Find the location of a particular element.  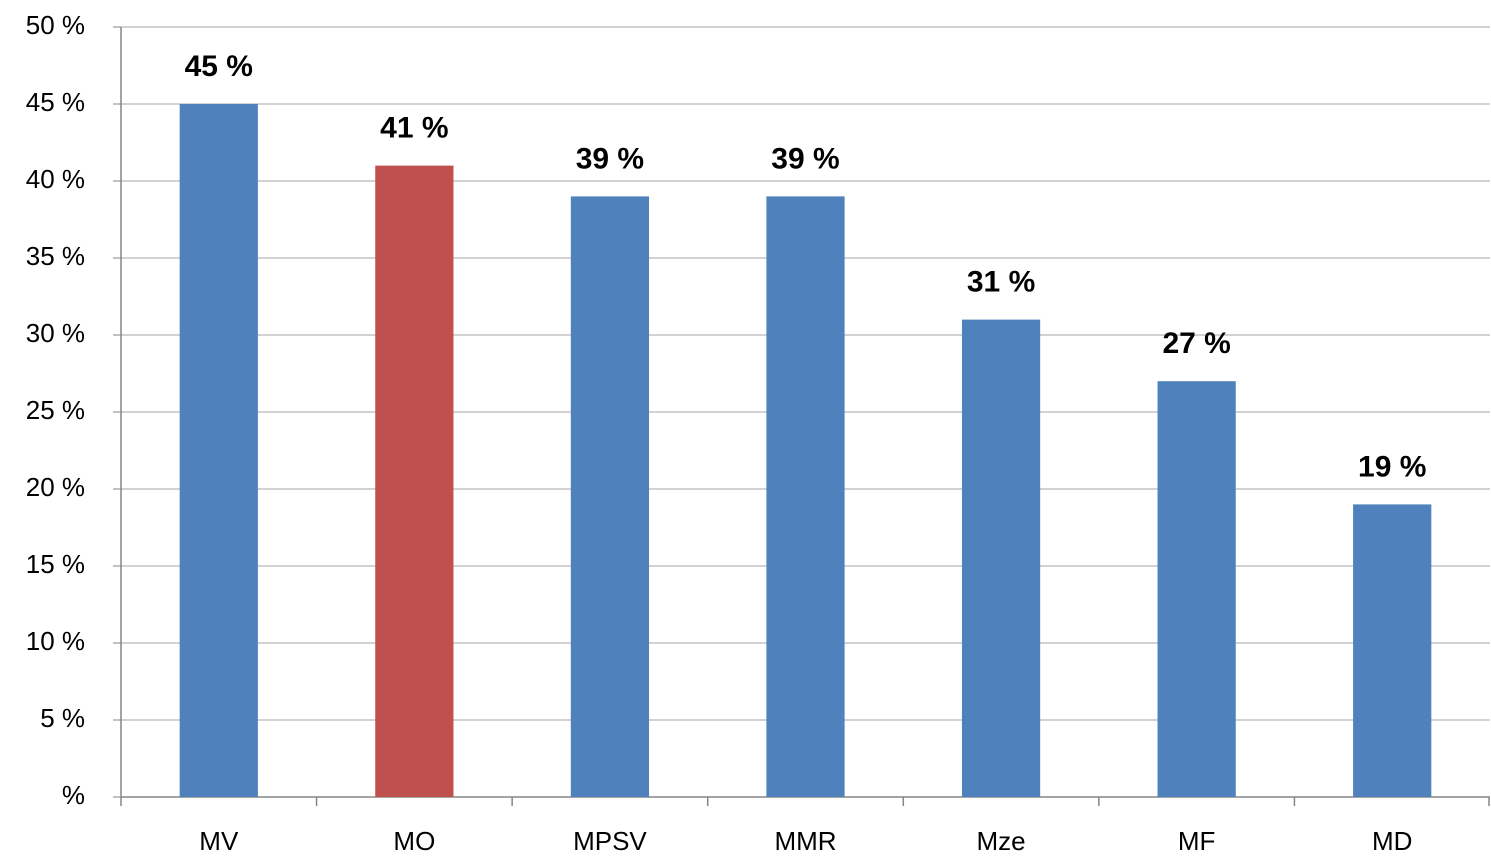

data-label: 19 % is located at coordinates (1392, 466).